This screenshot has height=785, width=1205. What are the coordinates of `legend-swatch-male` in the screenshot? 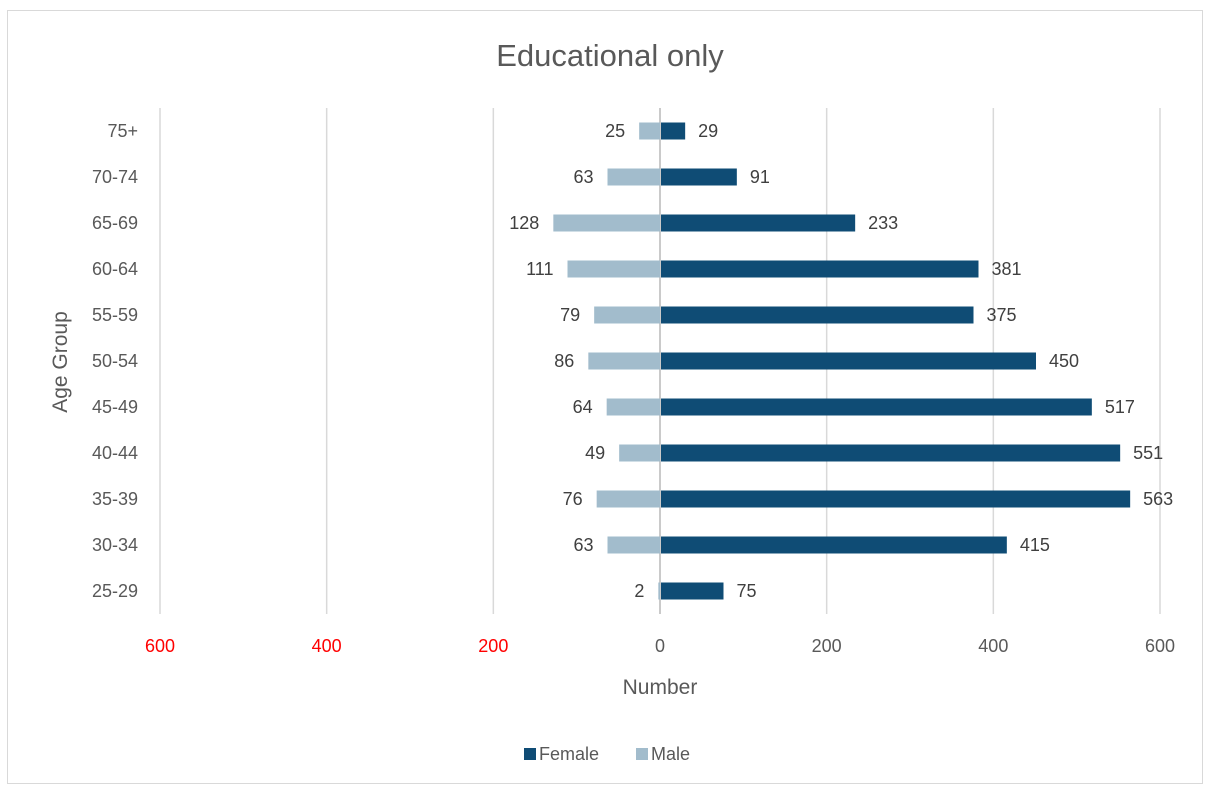 It's located at (642, 754).